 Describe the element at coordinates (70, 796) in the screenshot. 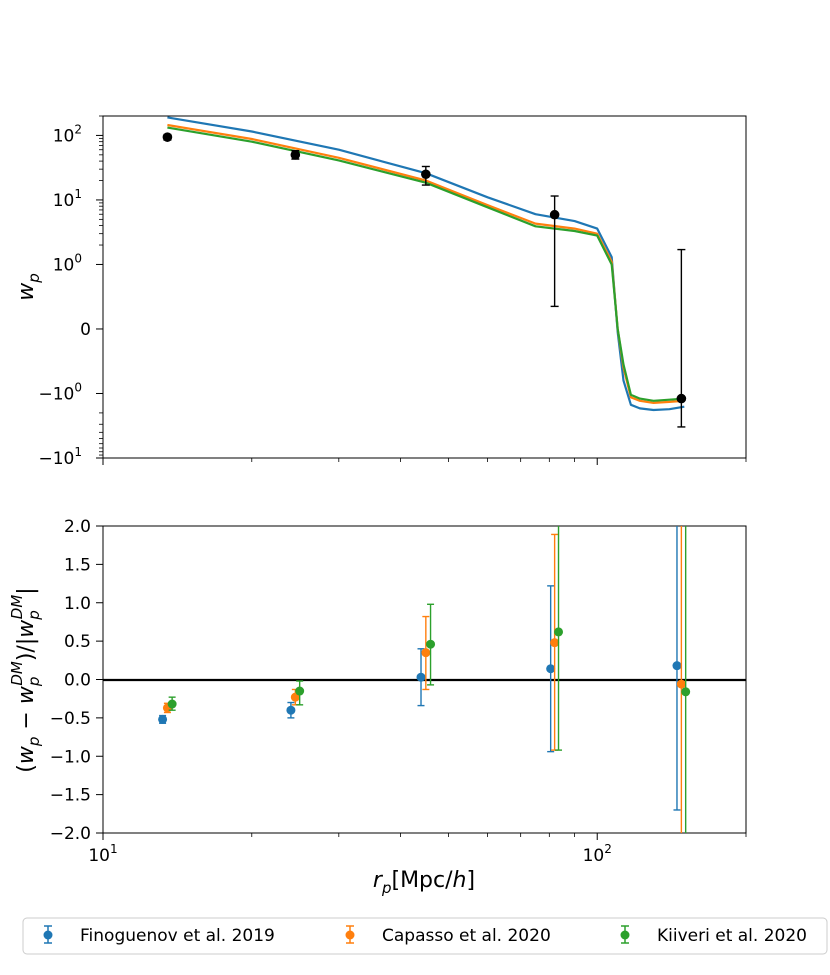

I see `y-tick-label: −1.5` at that location.